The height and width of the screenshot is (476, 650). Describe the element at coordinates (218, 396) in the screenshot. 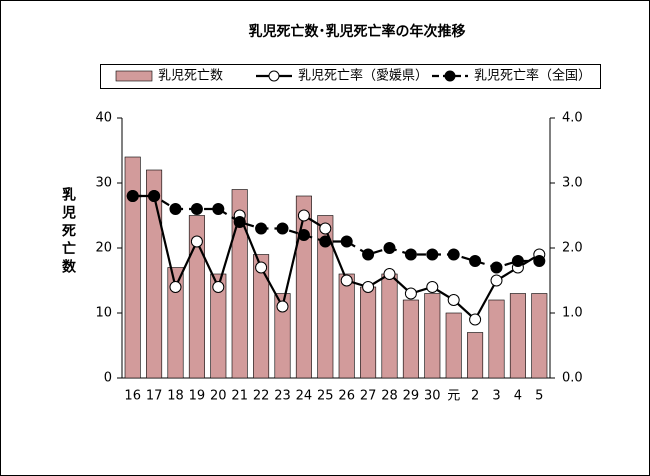

I see `x-tick-label: 20` at that location.